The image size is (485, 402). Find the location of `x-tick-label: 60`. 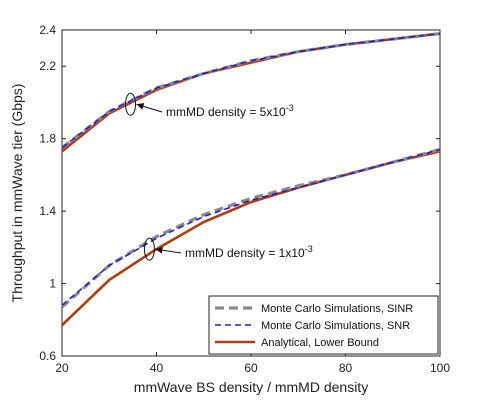

x-tick-label: 60 is located at coordinates (251, 368).